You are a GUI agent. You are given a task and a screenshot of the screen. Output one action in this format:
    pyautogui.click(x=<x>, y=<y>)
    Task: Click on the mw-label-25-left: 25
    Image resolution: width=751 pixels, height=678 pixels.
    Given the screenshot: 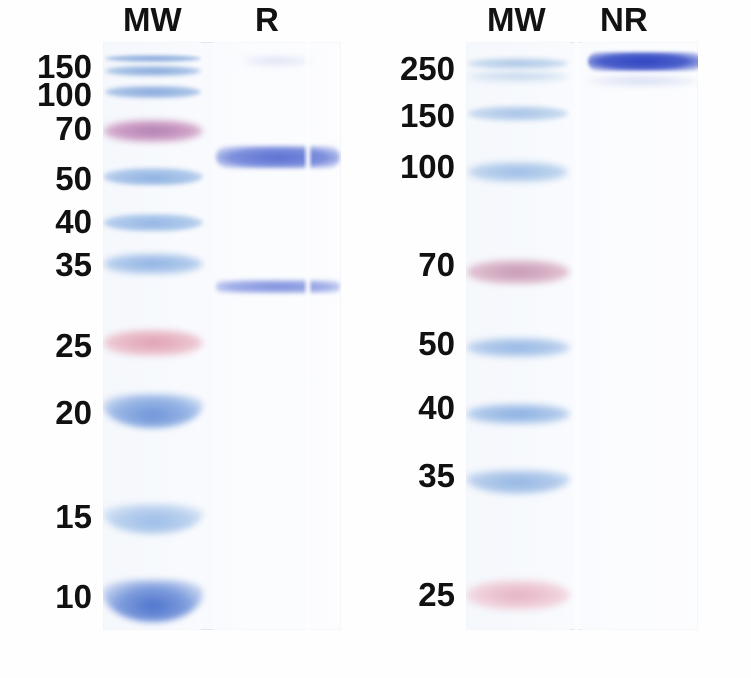 What is the action you would take?
    pyautogui.click(x=73, y=345)
    